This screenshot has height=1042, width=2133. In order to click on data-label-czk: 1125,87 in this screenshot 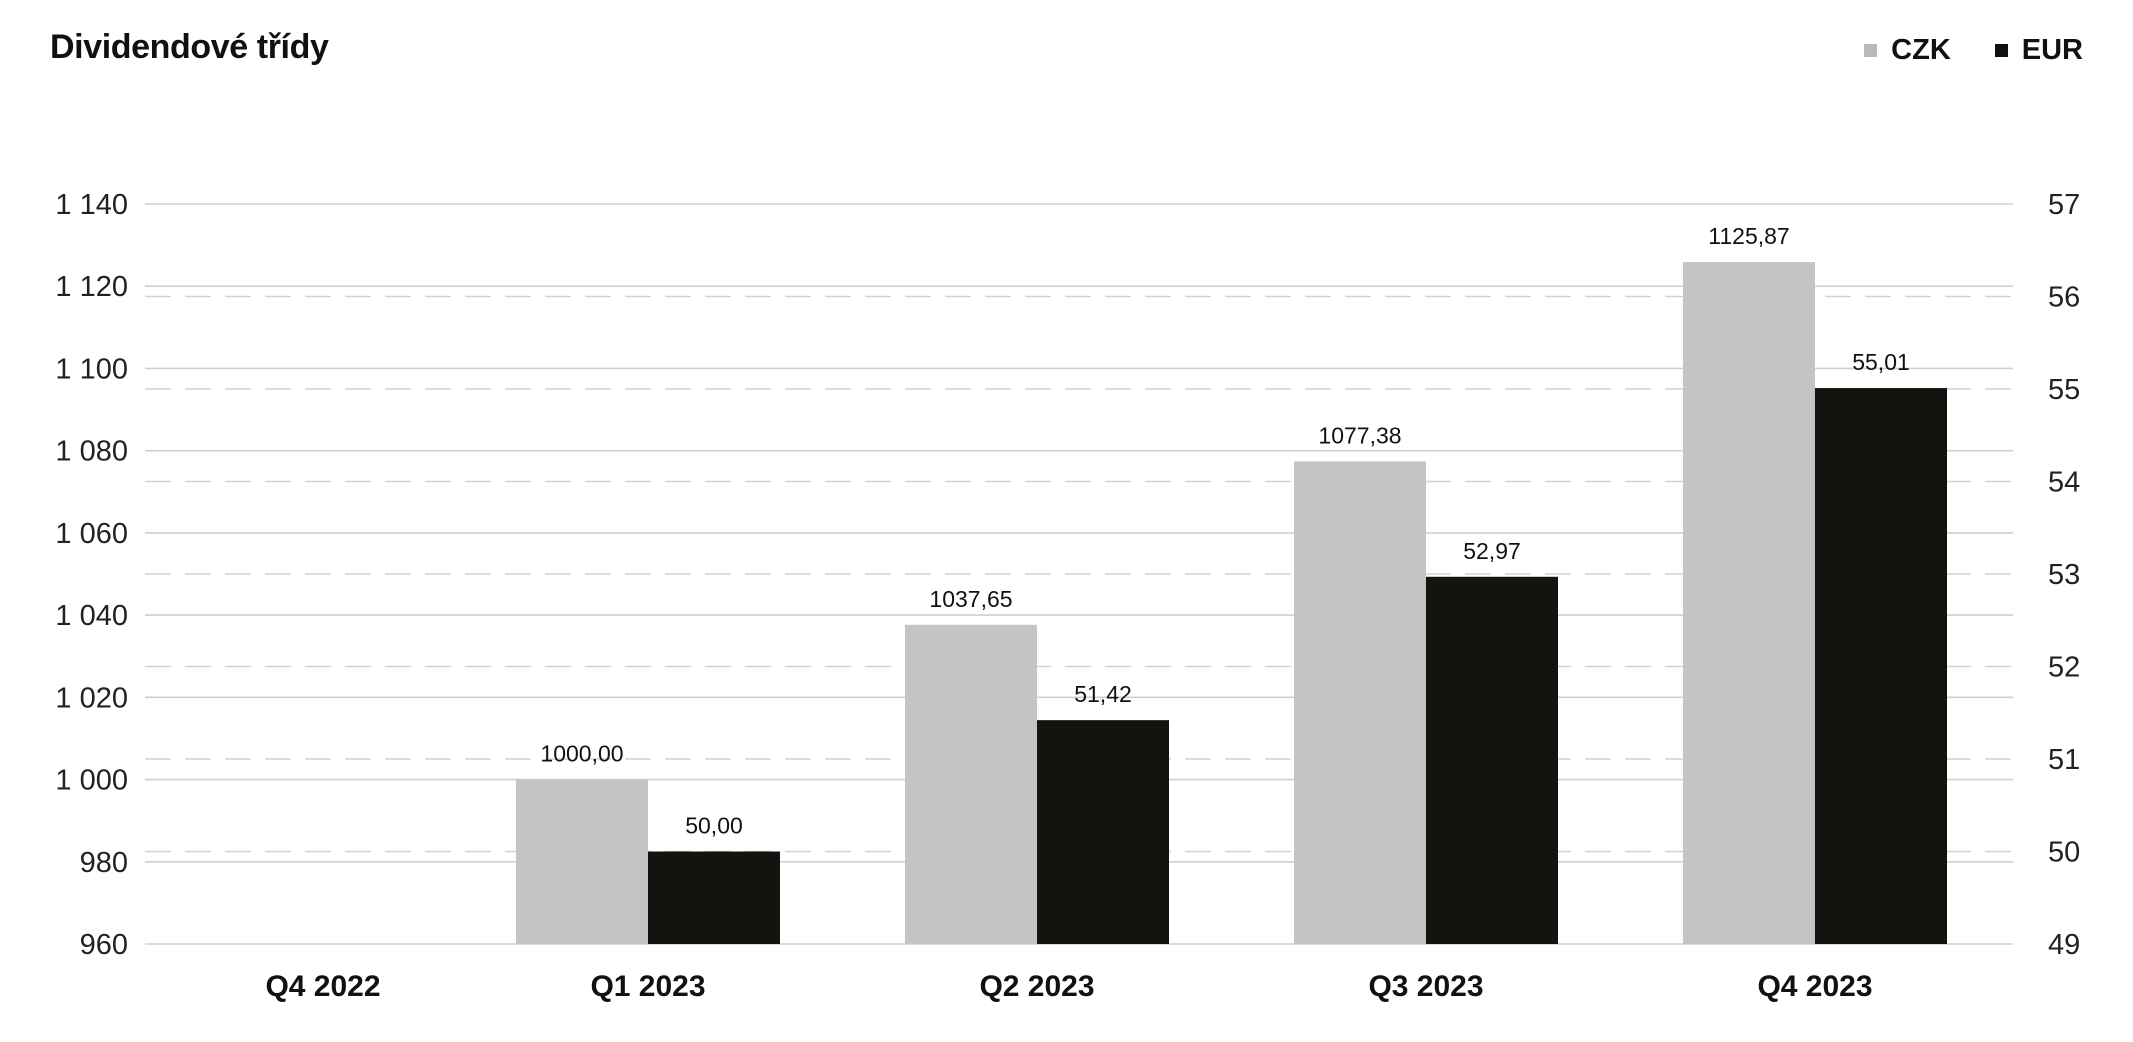, I will do `click(1748, 236)`.